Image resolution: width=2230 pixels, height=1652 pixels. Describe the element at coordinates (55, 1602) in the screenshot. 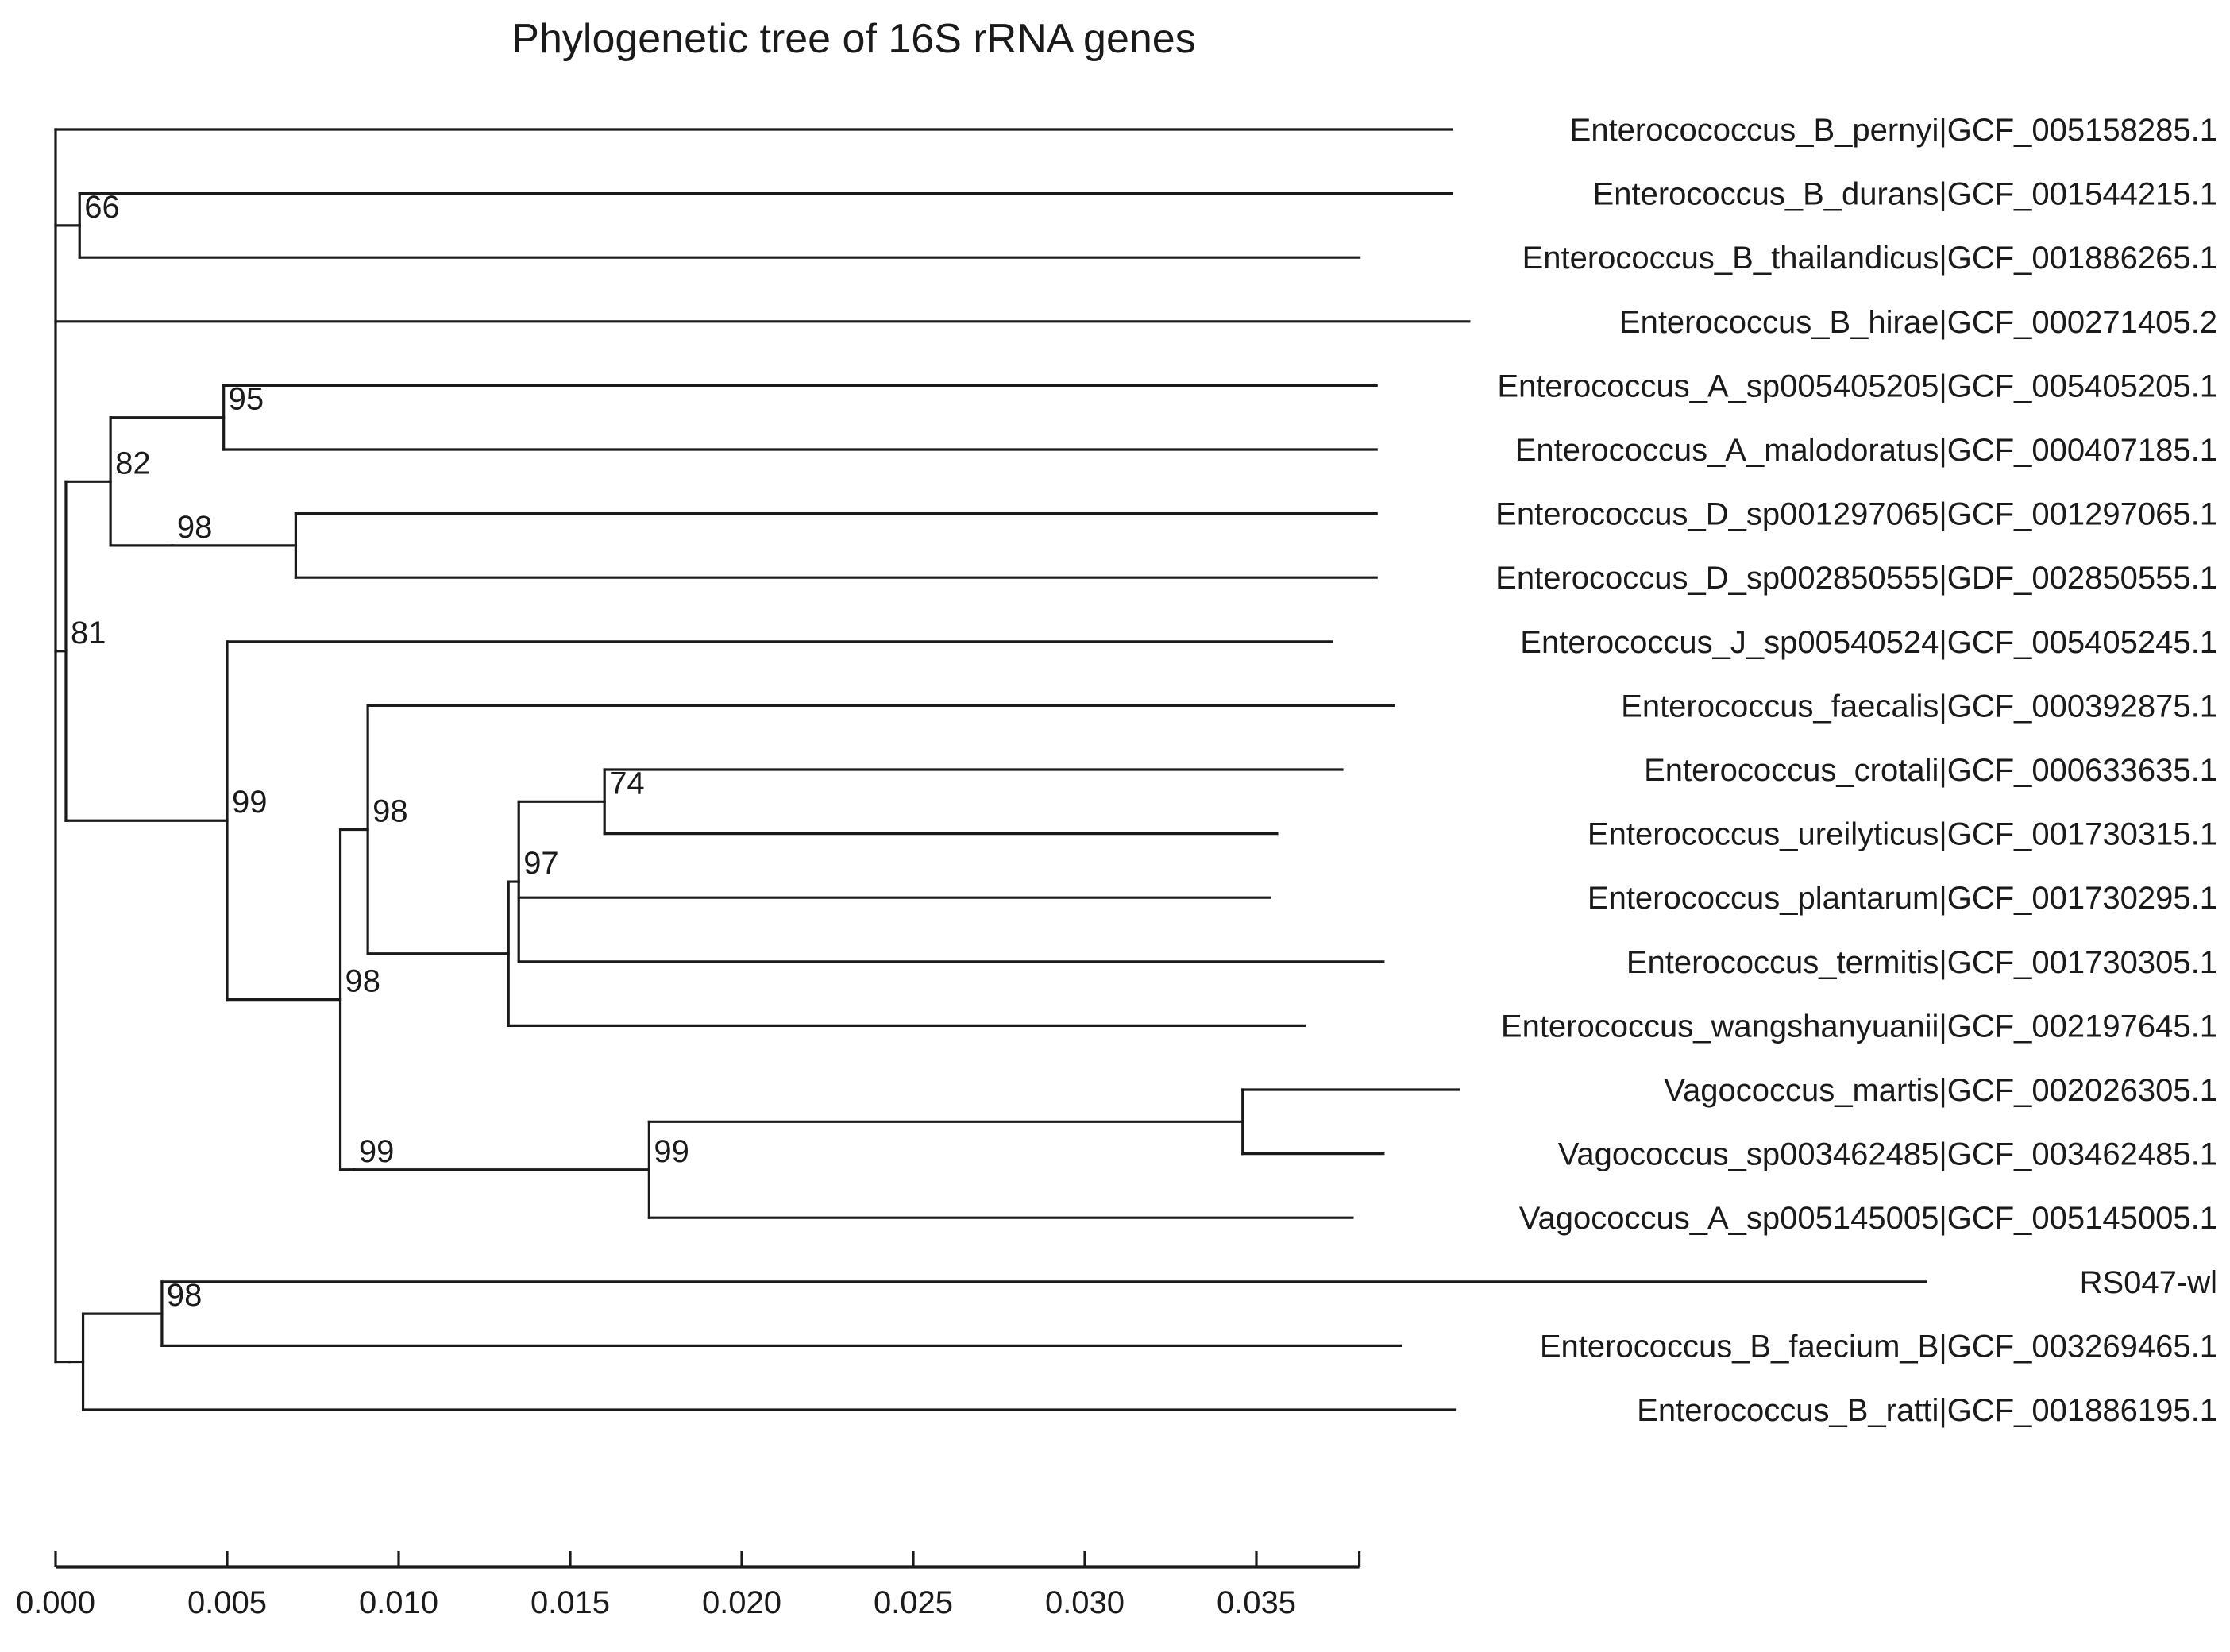

I see `axis-tick-label: 0.000` at that location.